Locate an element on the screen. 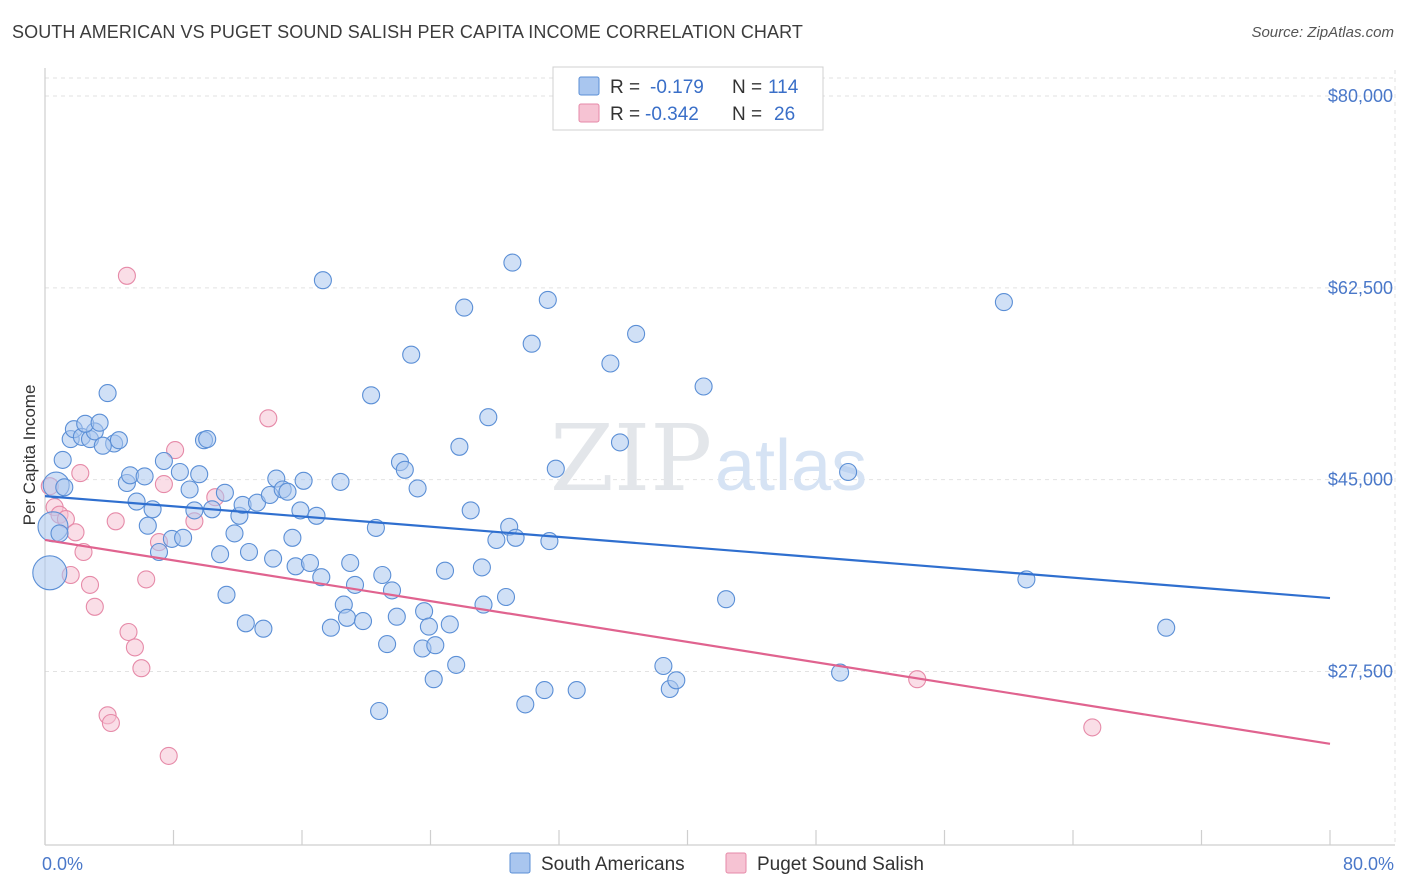  x-tick-label-min: 0.0% is located at coordinates (62, 864).